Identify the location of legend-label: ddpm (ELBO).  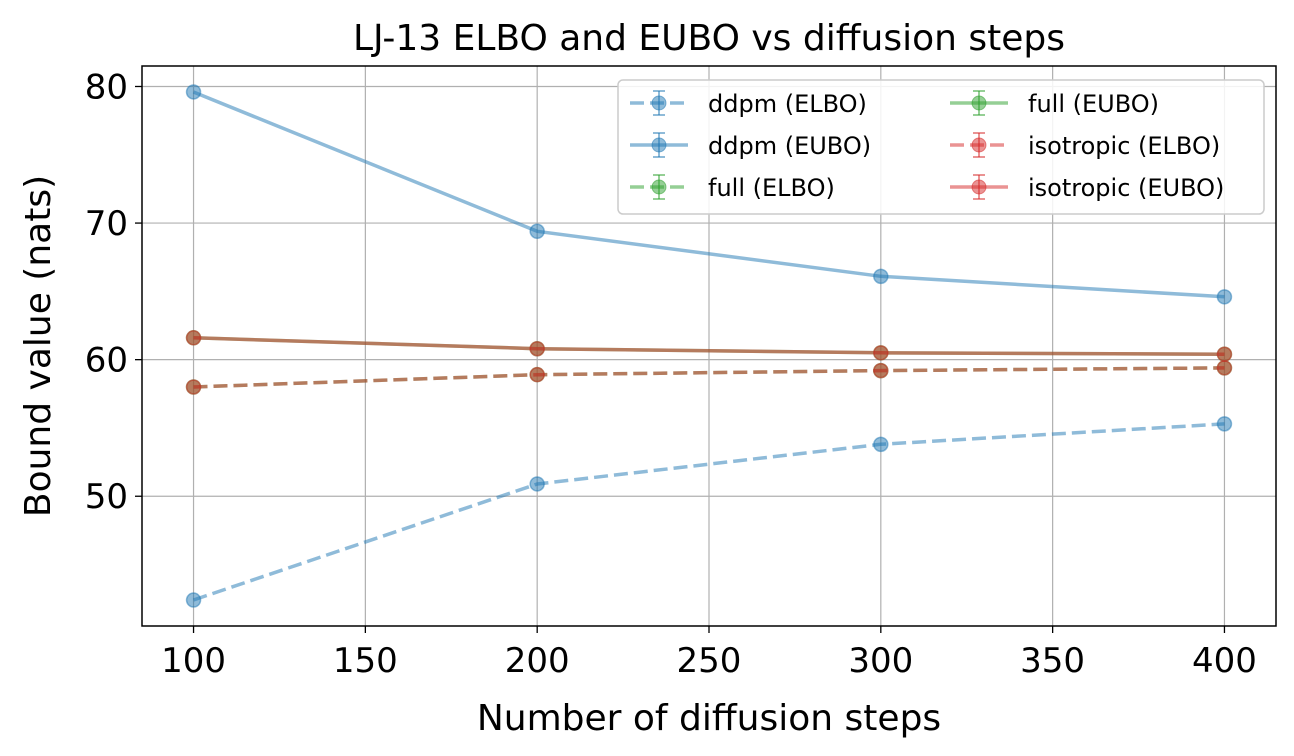
(787, 104).